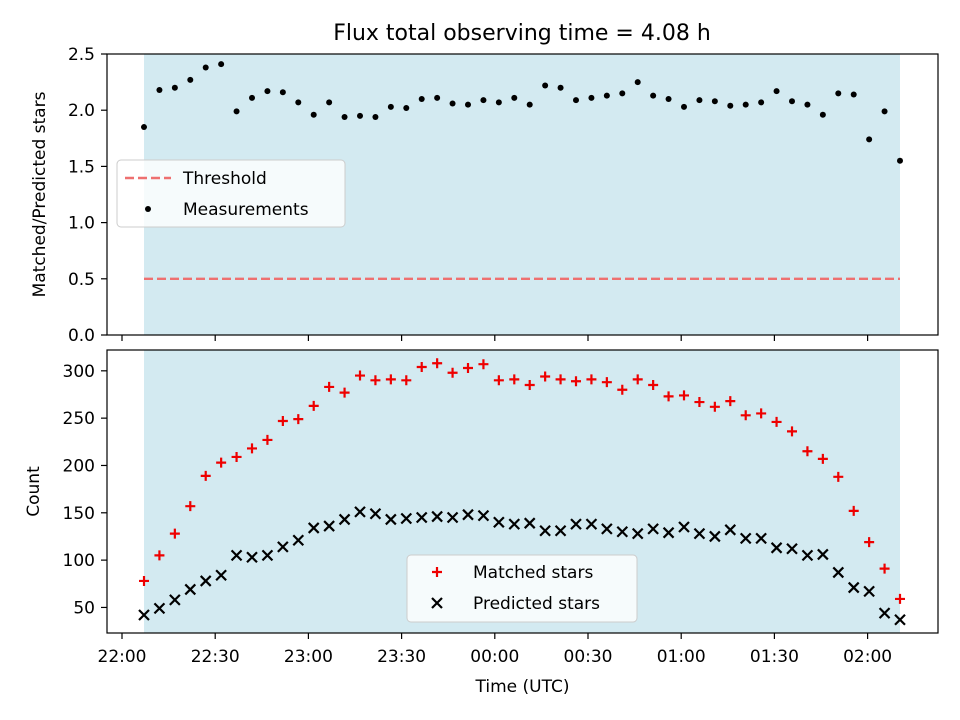 This screenshot has width=960, height=720. What do you see at coordinates (81, 55) in the screenshot?
I see `ratio-ytick-label: 2.5` at bounding box center [81, 55].